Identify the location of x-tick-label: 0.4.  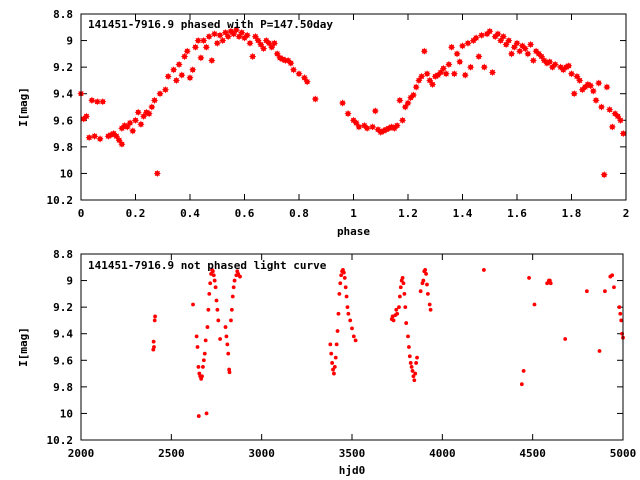
(190, 213).